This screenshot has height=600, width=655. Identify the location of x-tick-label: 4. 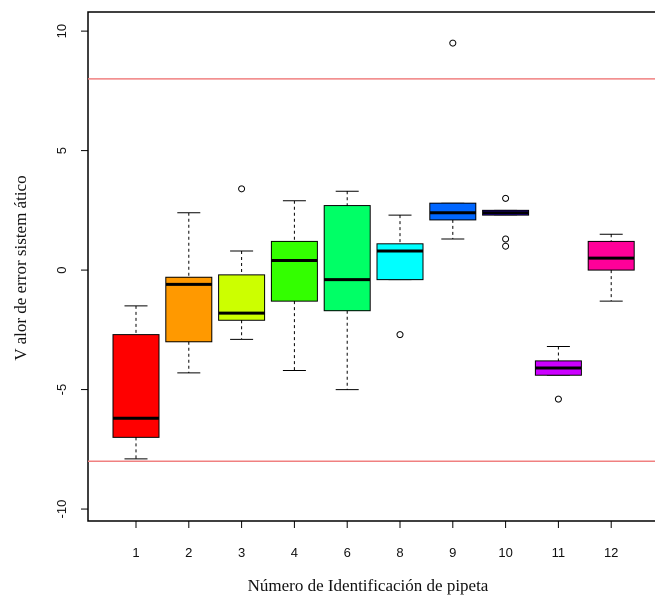
(294, 552).